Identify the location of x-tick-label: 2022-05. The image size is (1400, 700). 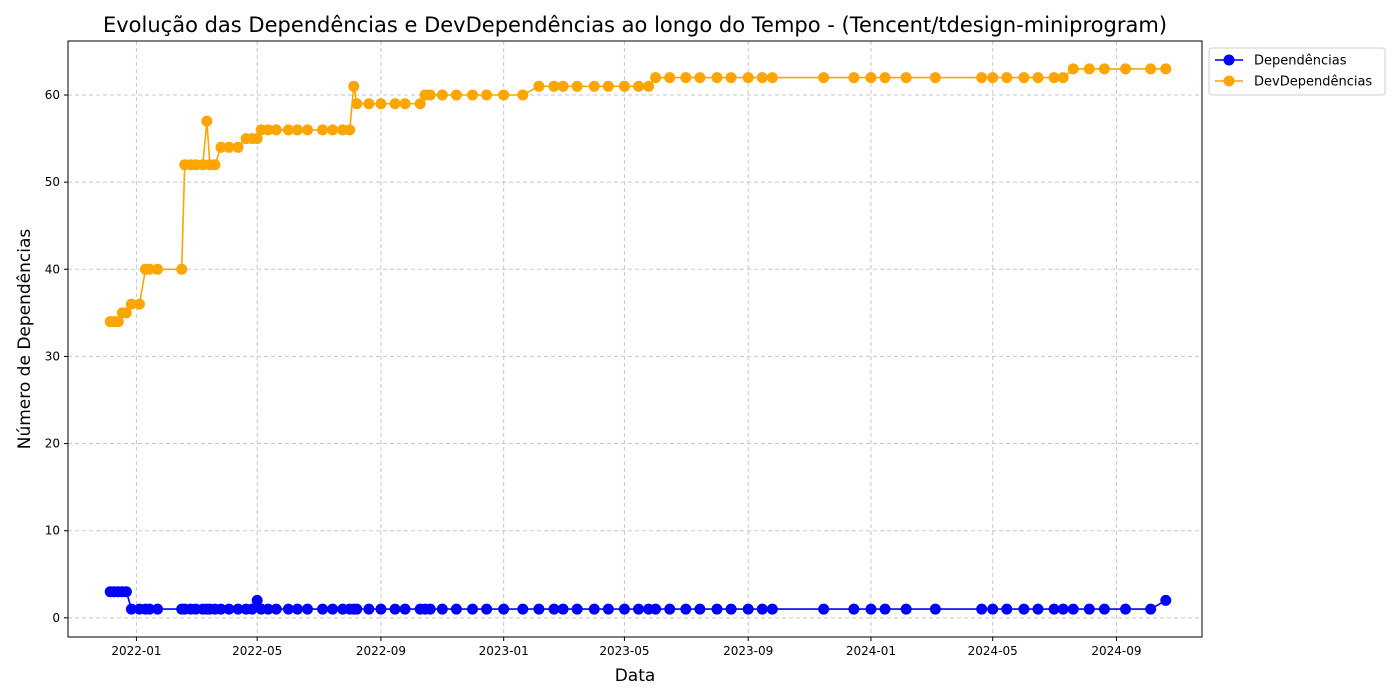
(257, 651).